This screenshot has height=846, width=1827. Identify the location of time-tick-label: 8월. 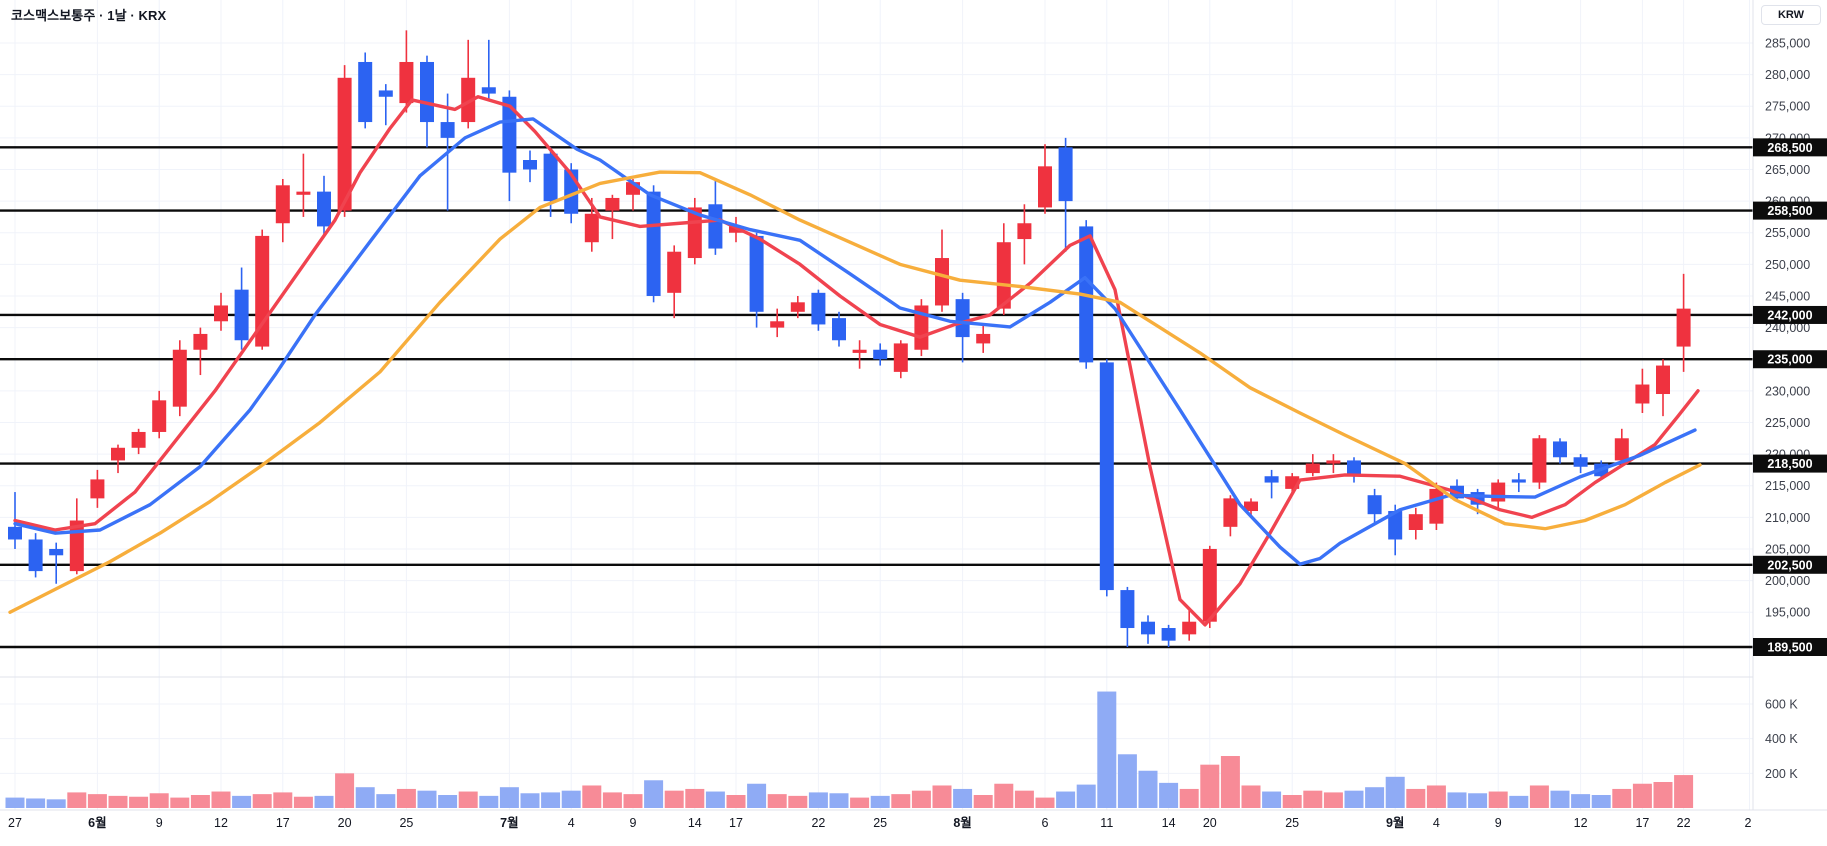
(962, 822).